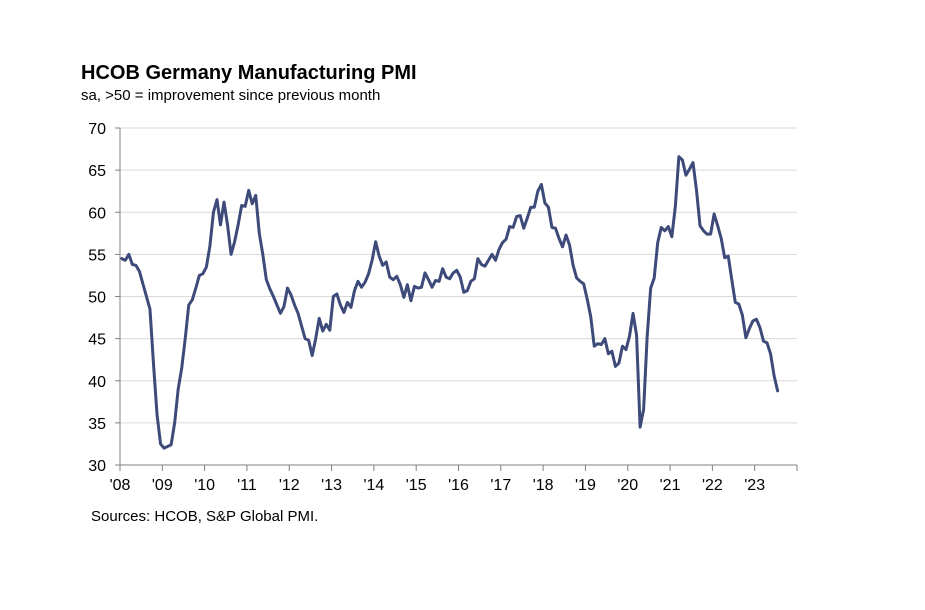  Describe the element at coordinates (97, 382) in the screenshot. I see `y-tick-40: 40` at that location.